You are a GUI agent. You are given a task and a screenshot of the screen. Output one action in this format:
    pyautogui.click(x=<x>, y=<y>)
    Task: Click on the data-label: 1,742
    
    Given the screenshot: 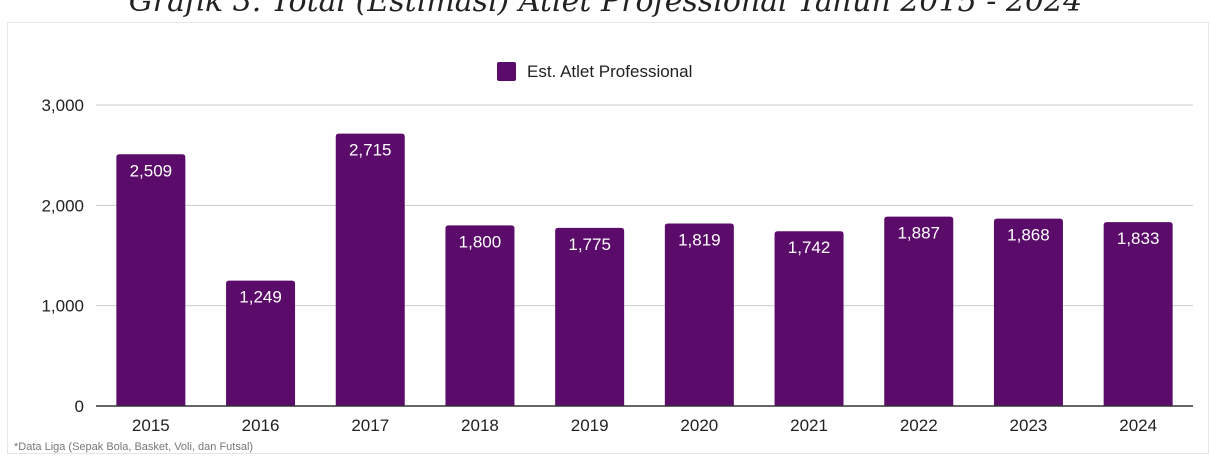 What is the action you would take?
    pyautogui.click(x=809, y=247)
    